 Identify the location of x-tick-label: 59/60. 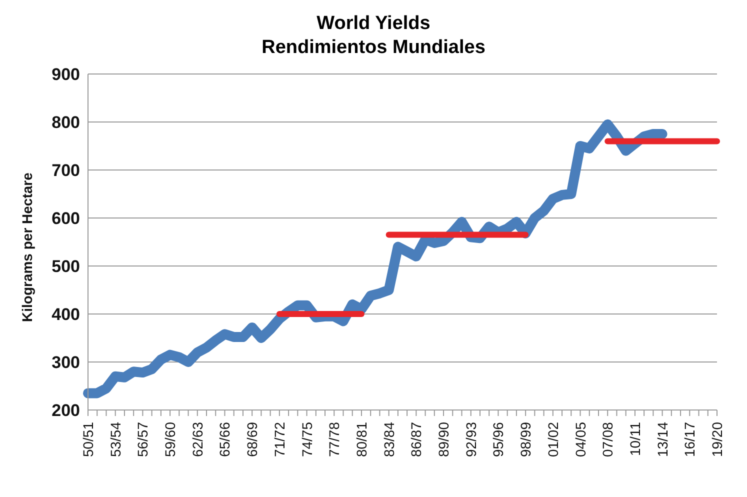
(170, 440).